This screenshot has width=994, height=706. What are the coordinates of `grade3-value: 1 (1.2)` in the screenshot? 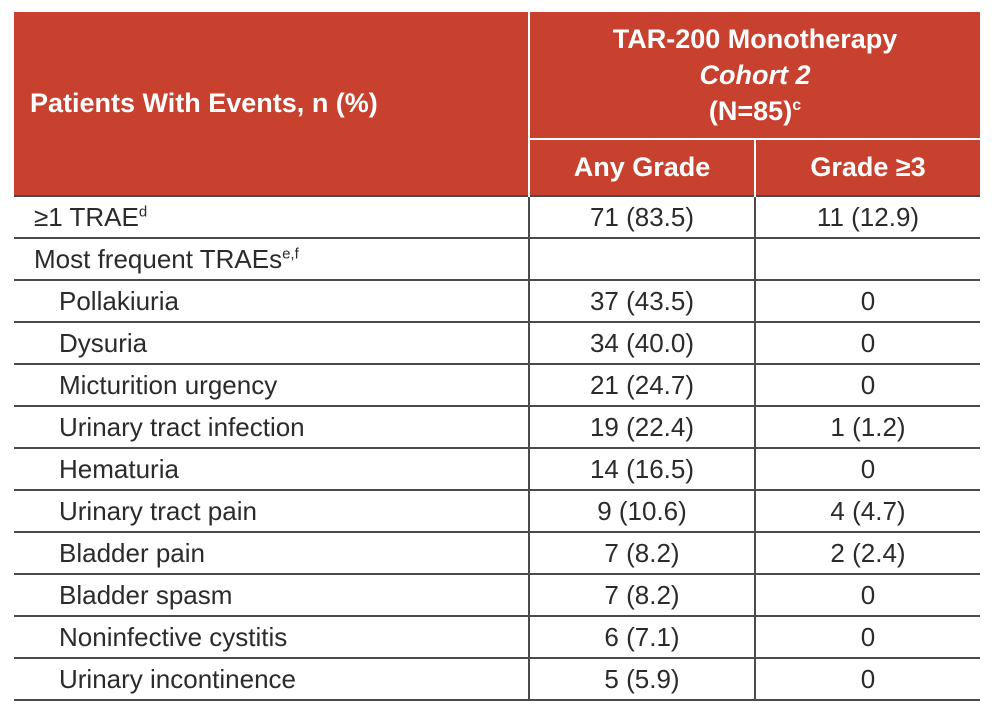 It's located at (867, 427).